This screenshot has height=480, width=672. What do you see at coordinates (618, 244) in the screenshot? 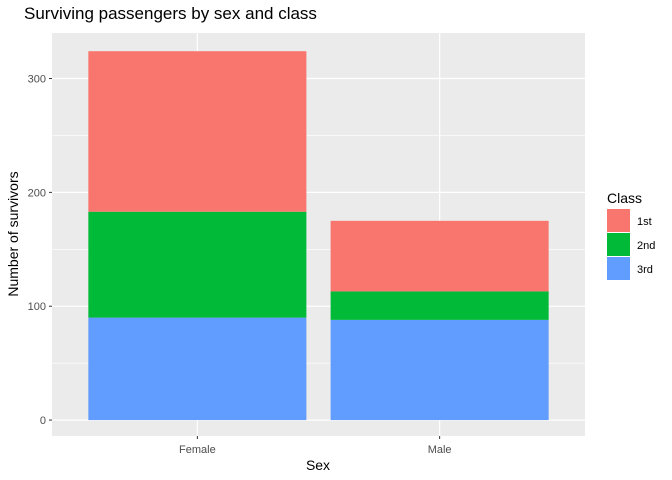
I see `legend-key-2nd` at bounding box center [618, 244].